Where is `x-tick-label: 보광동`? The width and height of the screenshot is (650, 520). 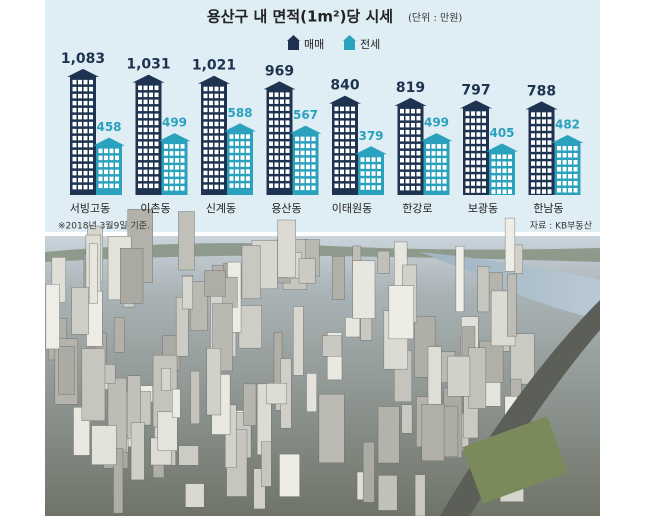
x-tick-label: 보광동 is located at coordinates (483, 208).